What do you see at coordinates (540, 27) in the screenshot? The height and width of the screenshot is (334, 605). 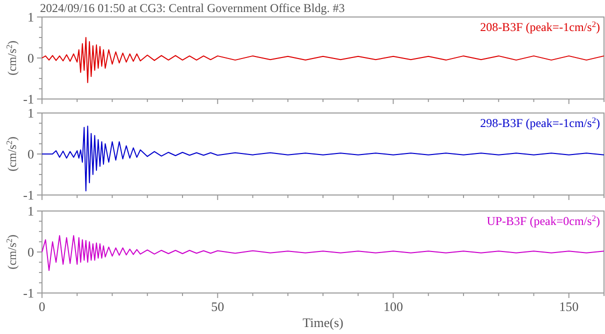 I see `series-label: 208-B3F (peak=-1cm/s$^{2}$)` at bounding box center [540, 27].